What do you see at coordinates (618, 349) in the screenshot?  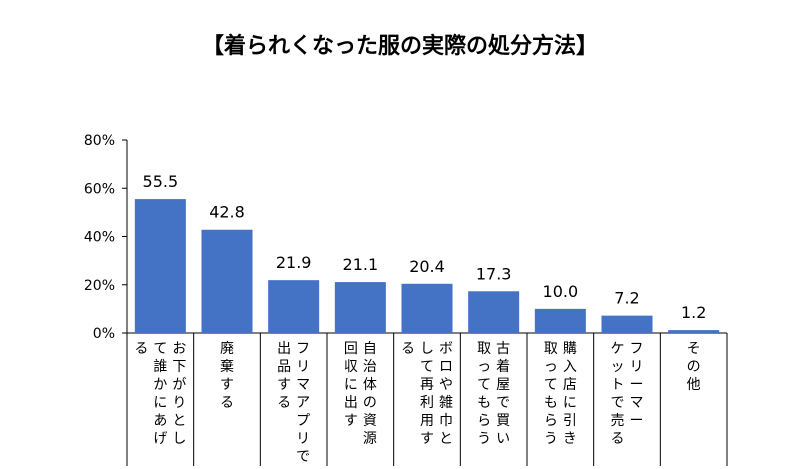 I see `svg-text: ケ` at bounding box center [618, 349].